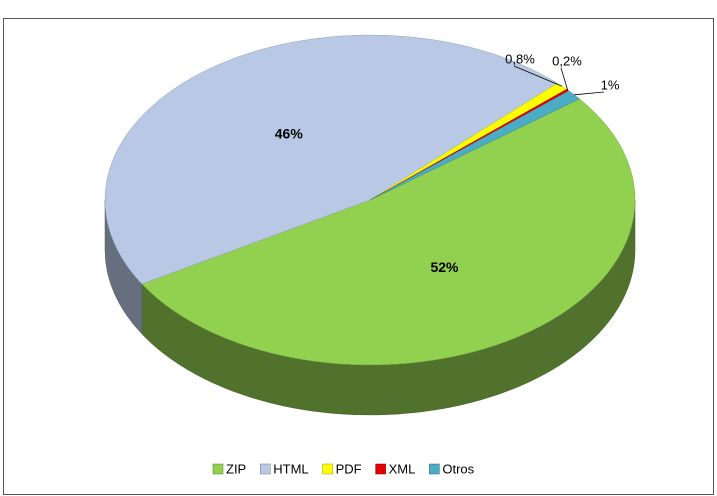  I want to click on legend-label: Otros, so click(458, 468).